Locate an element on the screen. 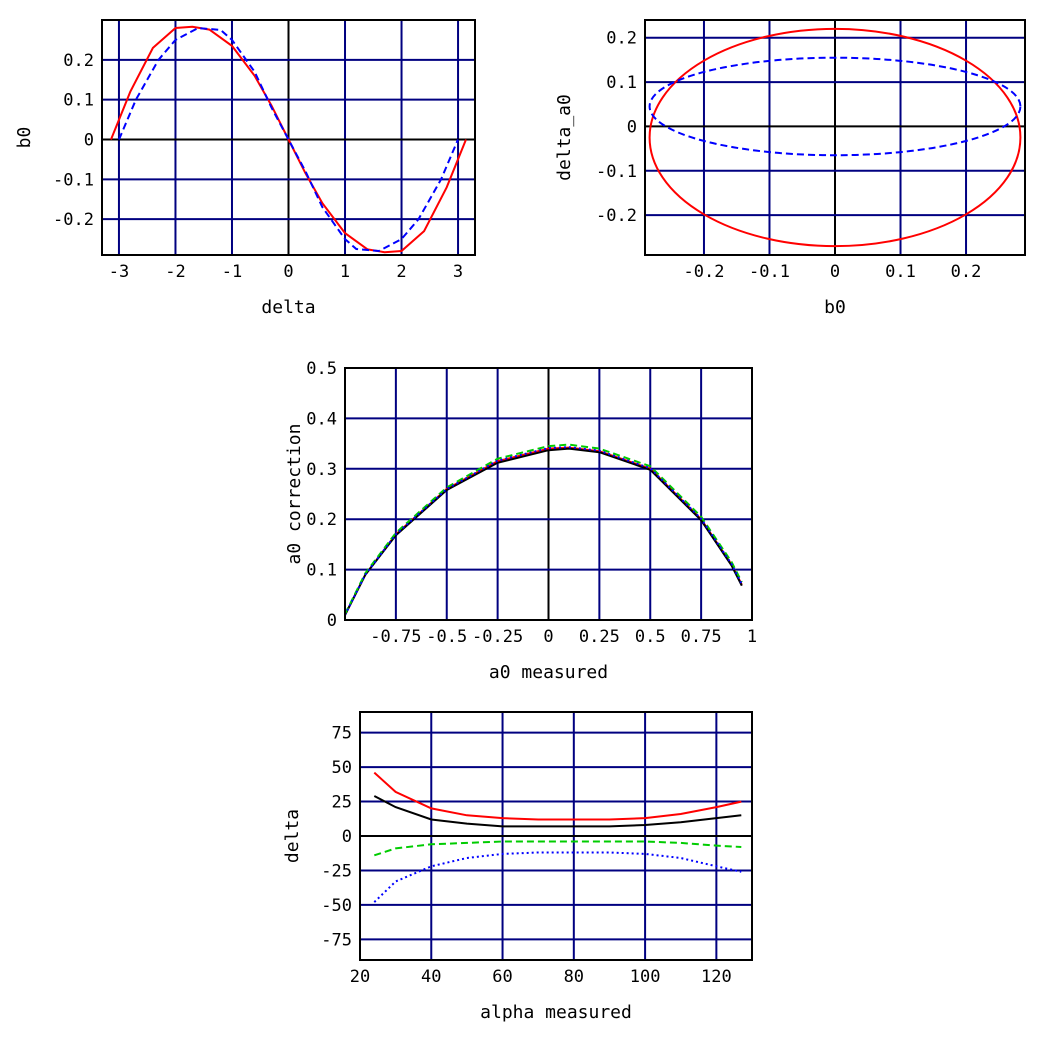 The width and height of the screenshot is (1043, 1038). y-tick-label: 50 is located at coordinates (342, 768).